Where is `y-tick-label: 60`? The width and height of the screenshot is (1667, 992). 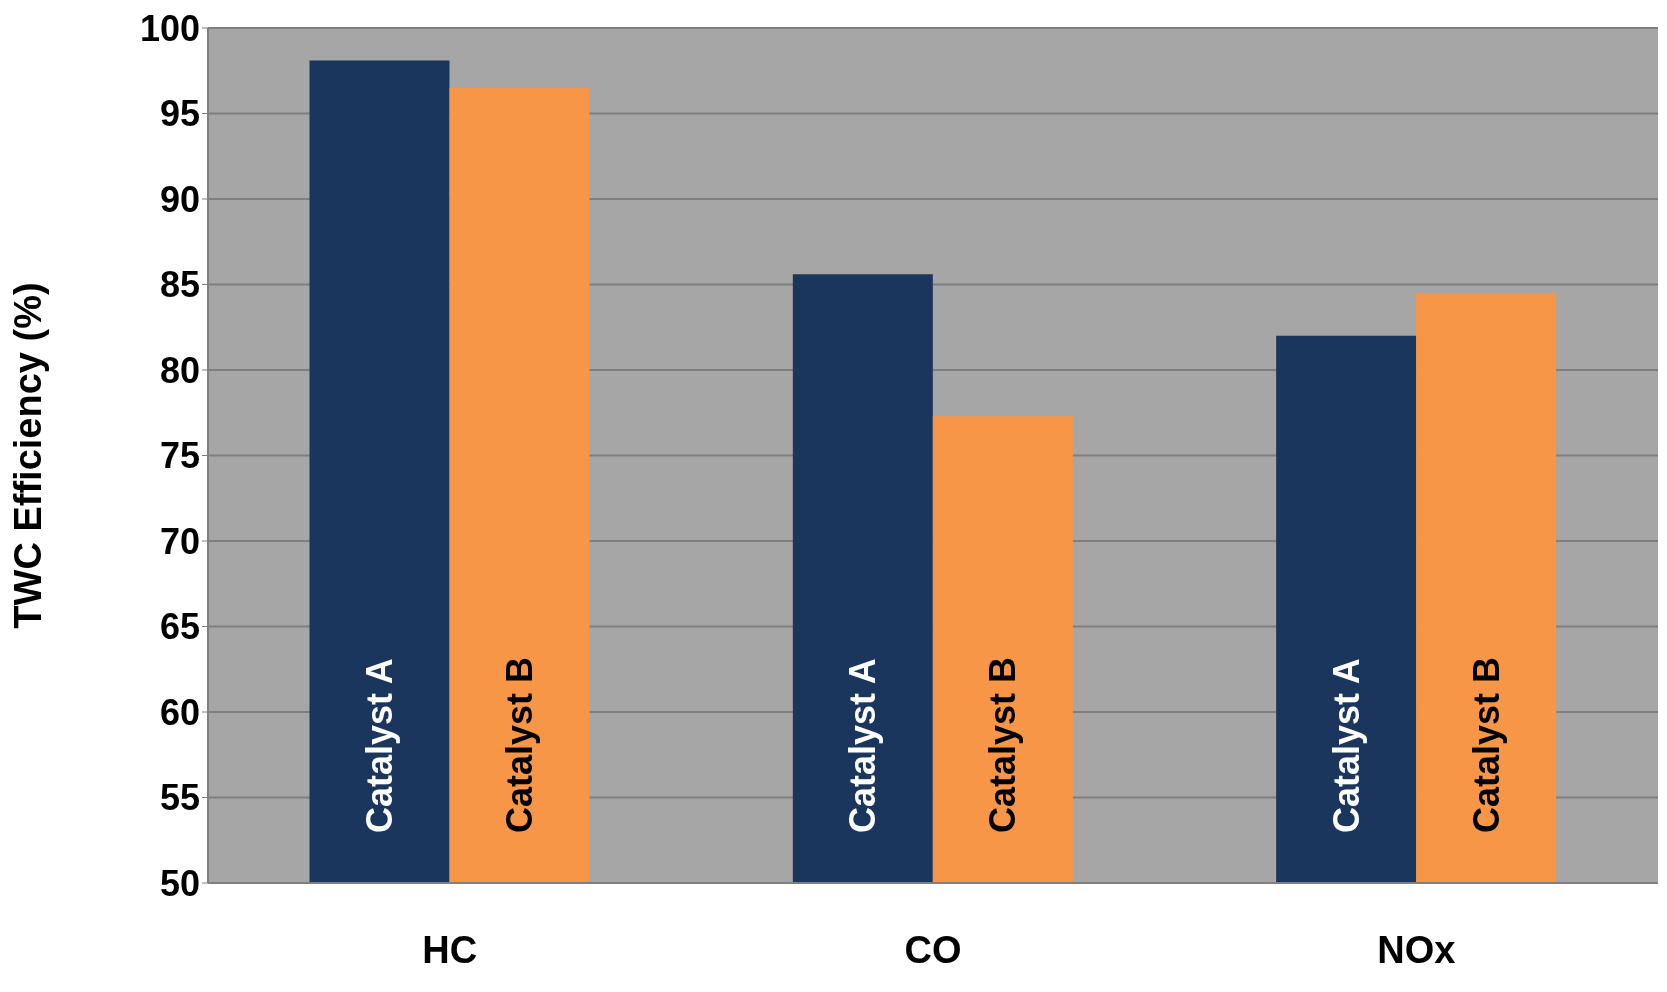
y-tick-label: 60 is located at coordinates (179, 712).